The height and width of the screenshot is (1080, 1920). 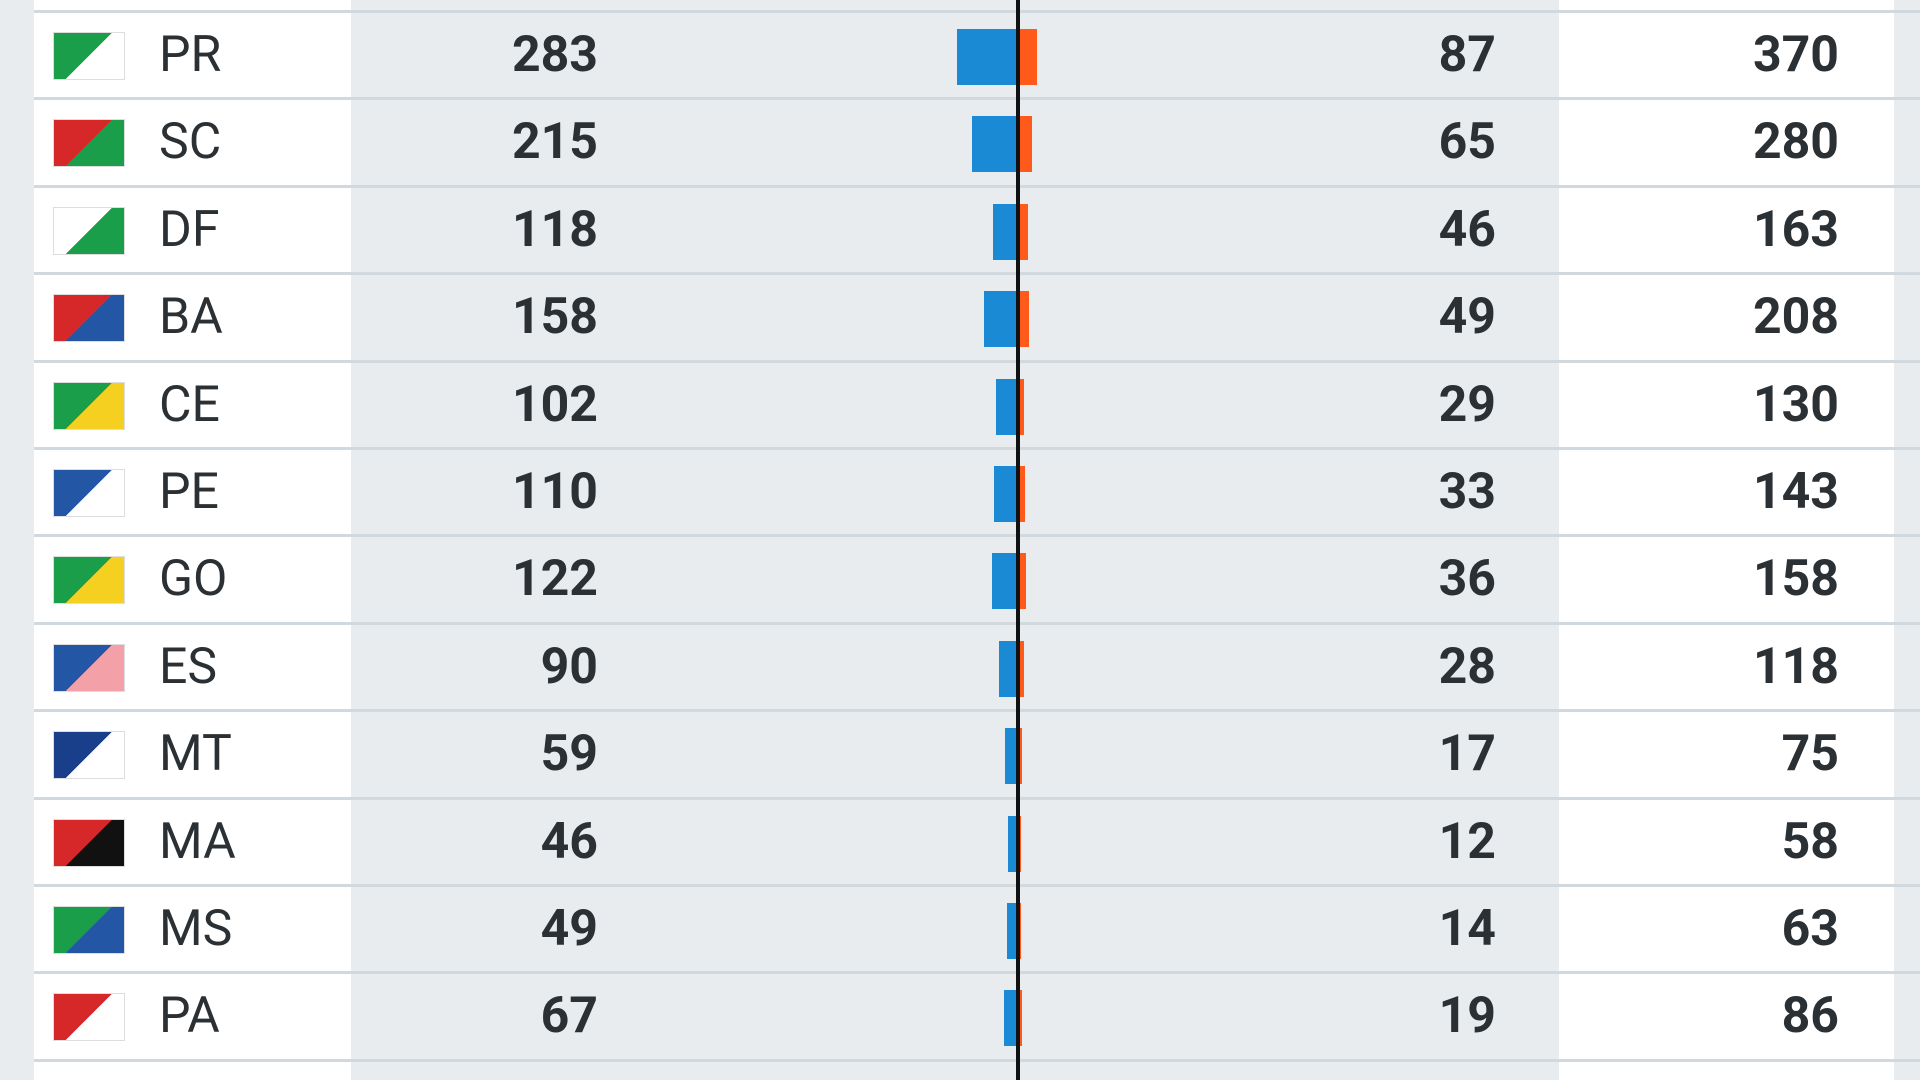 What do you see at coordinates (190, 142) in the screenshot?
I see `state-code: SC` at bounding box center [190, 142].